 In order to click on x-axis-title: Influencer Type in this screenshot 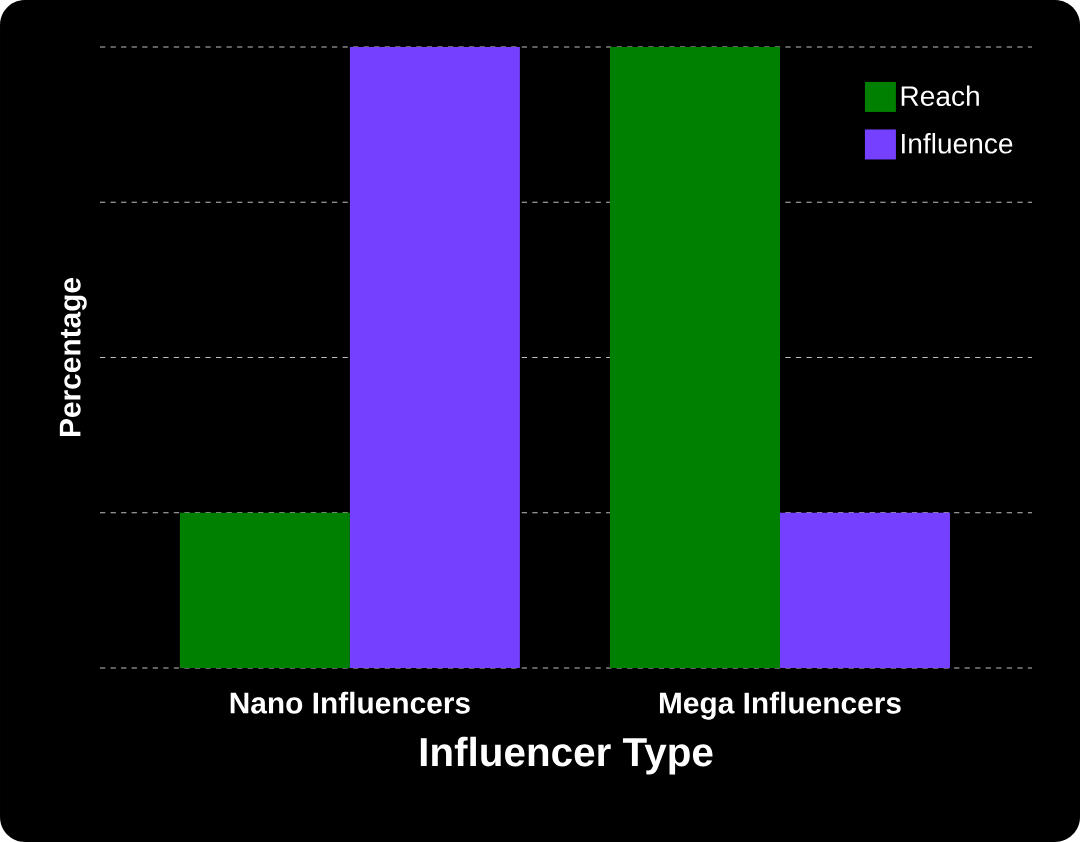, I will do `click(566, 755)`.